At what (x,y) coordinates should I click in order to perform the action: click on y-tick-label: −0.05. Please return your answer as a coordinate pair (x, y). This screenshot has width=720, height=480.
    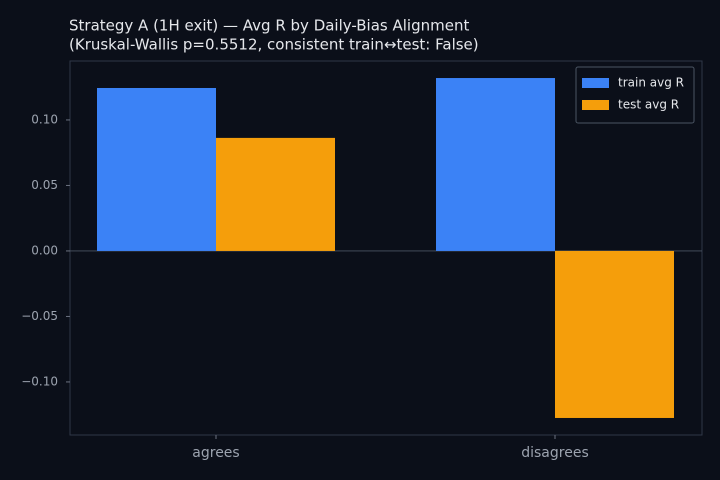
    Looking at the image, I should click on (39, 316).